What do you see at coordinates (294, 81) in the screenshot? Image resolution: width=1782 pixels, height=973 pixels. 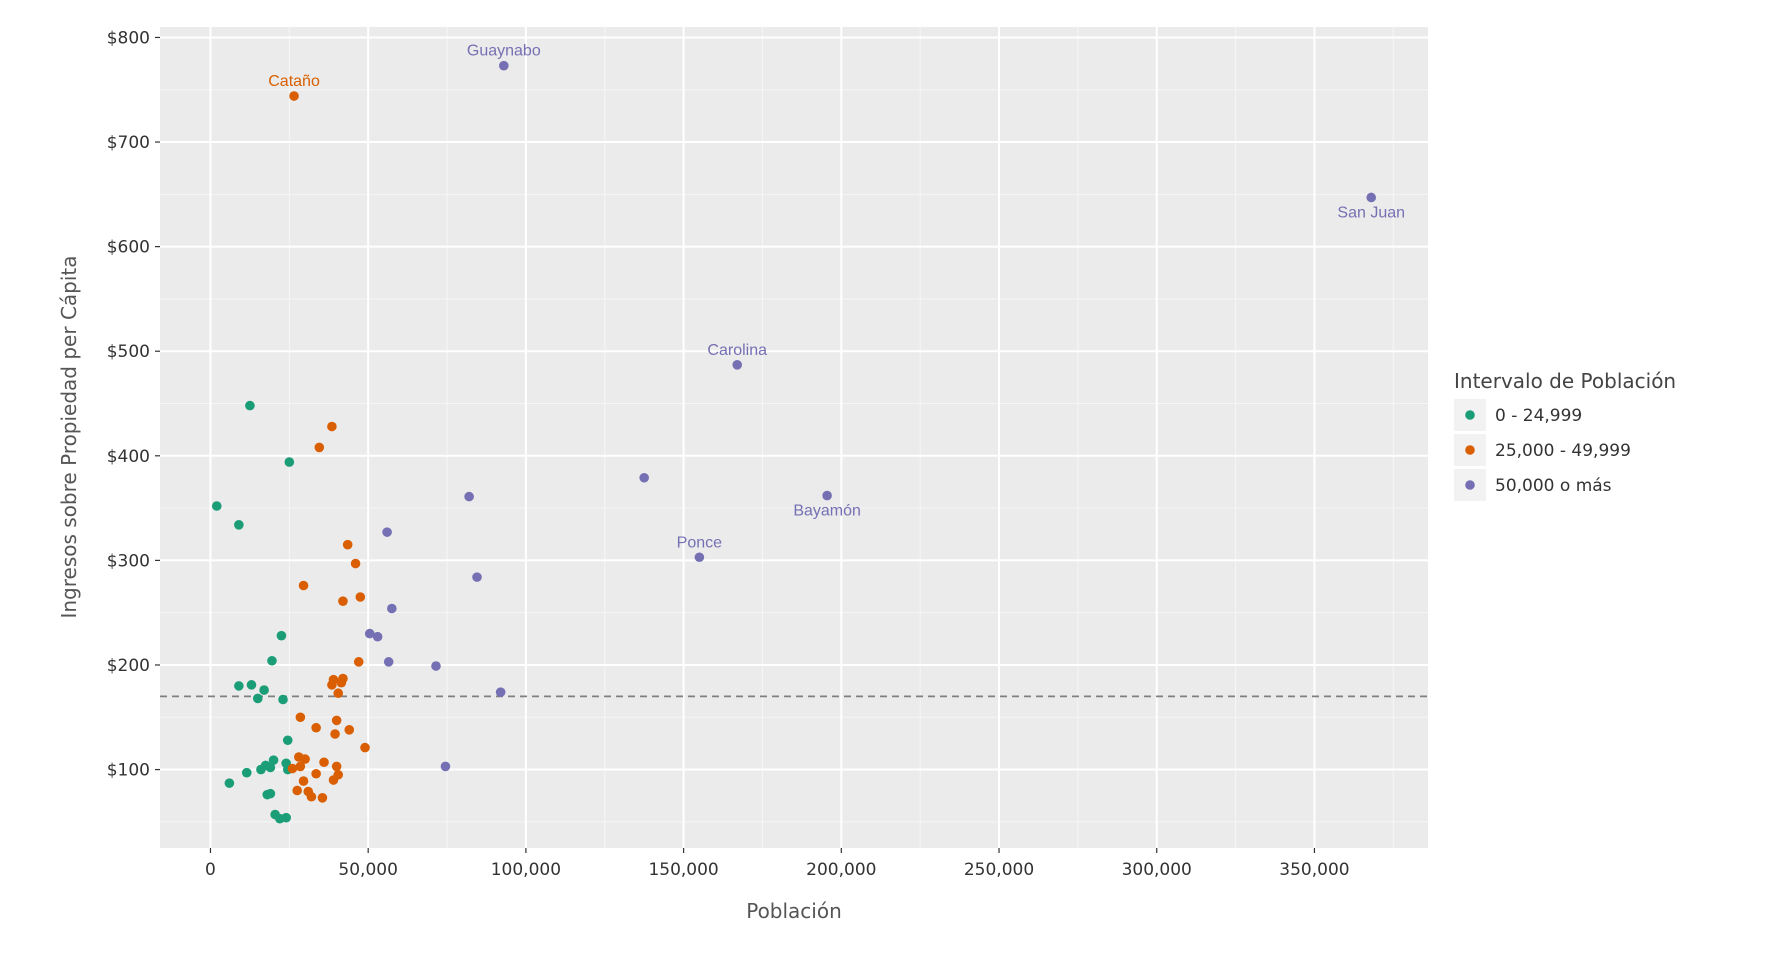 I see `point-label: Cataño` at bounding box center [294, 81].